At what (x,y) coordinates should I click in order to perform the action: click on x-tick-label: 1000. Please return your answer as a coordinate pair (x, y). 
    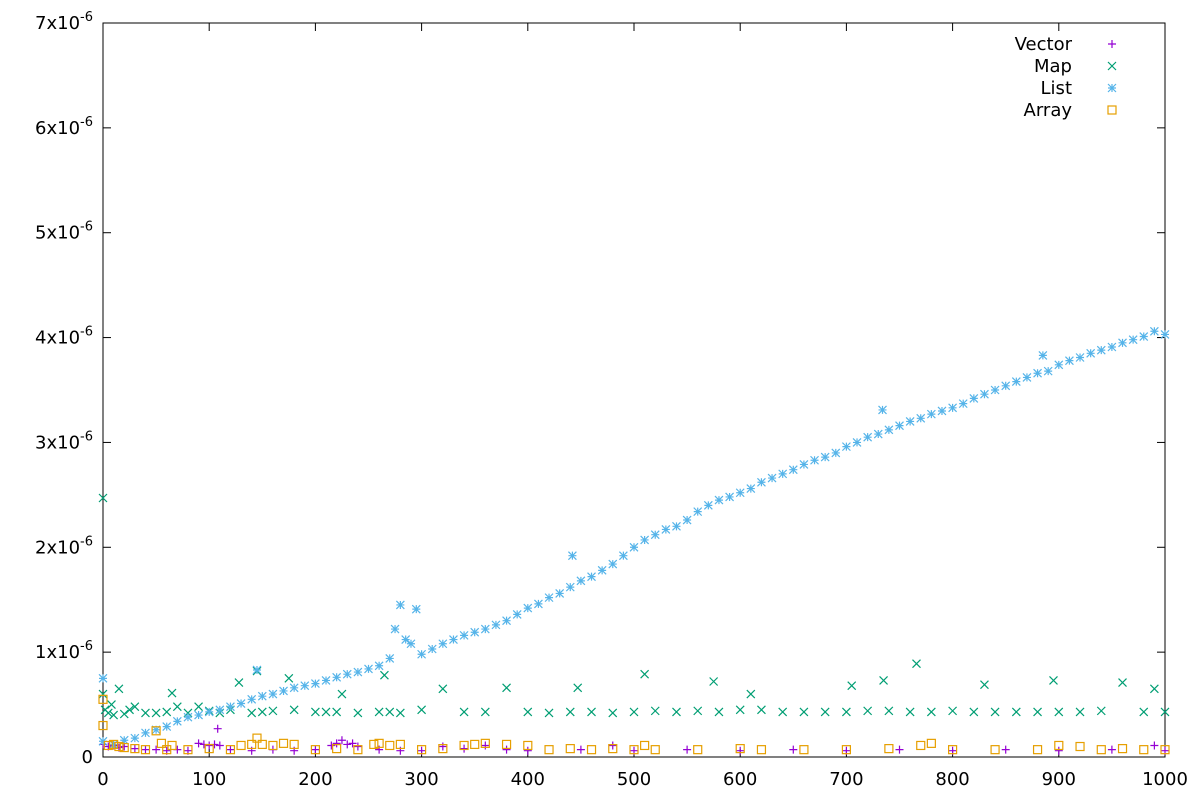
    Looking at the image, I should click on (1165, 779).